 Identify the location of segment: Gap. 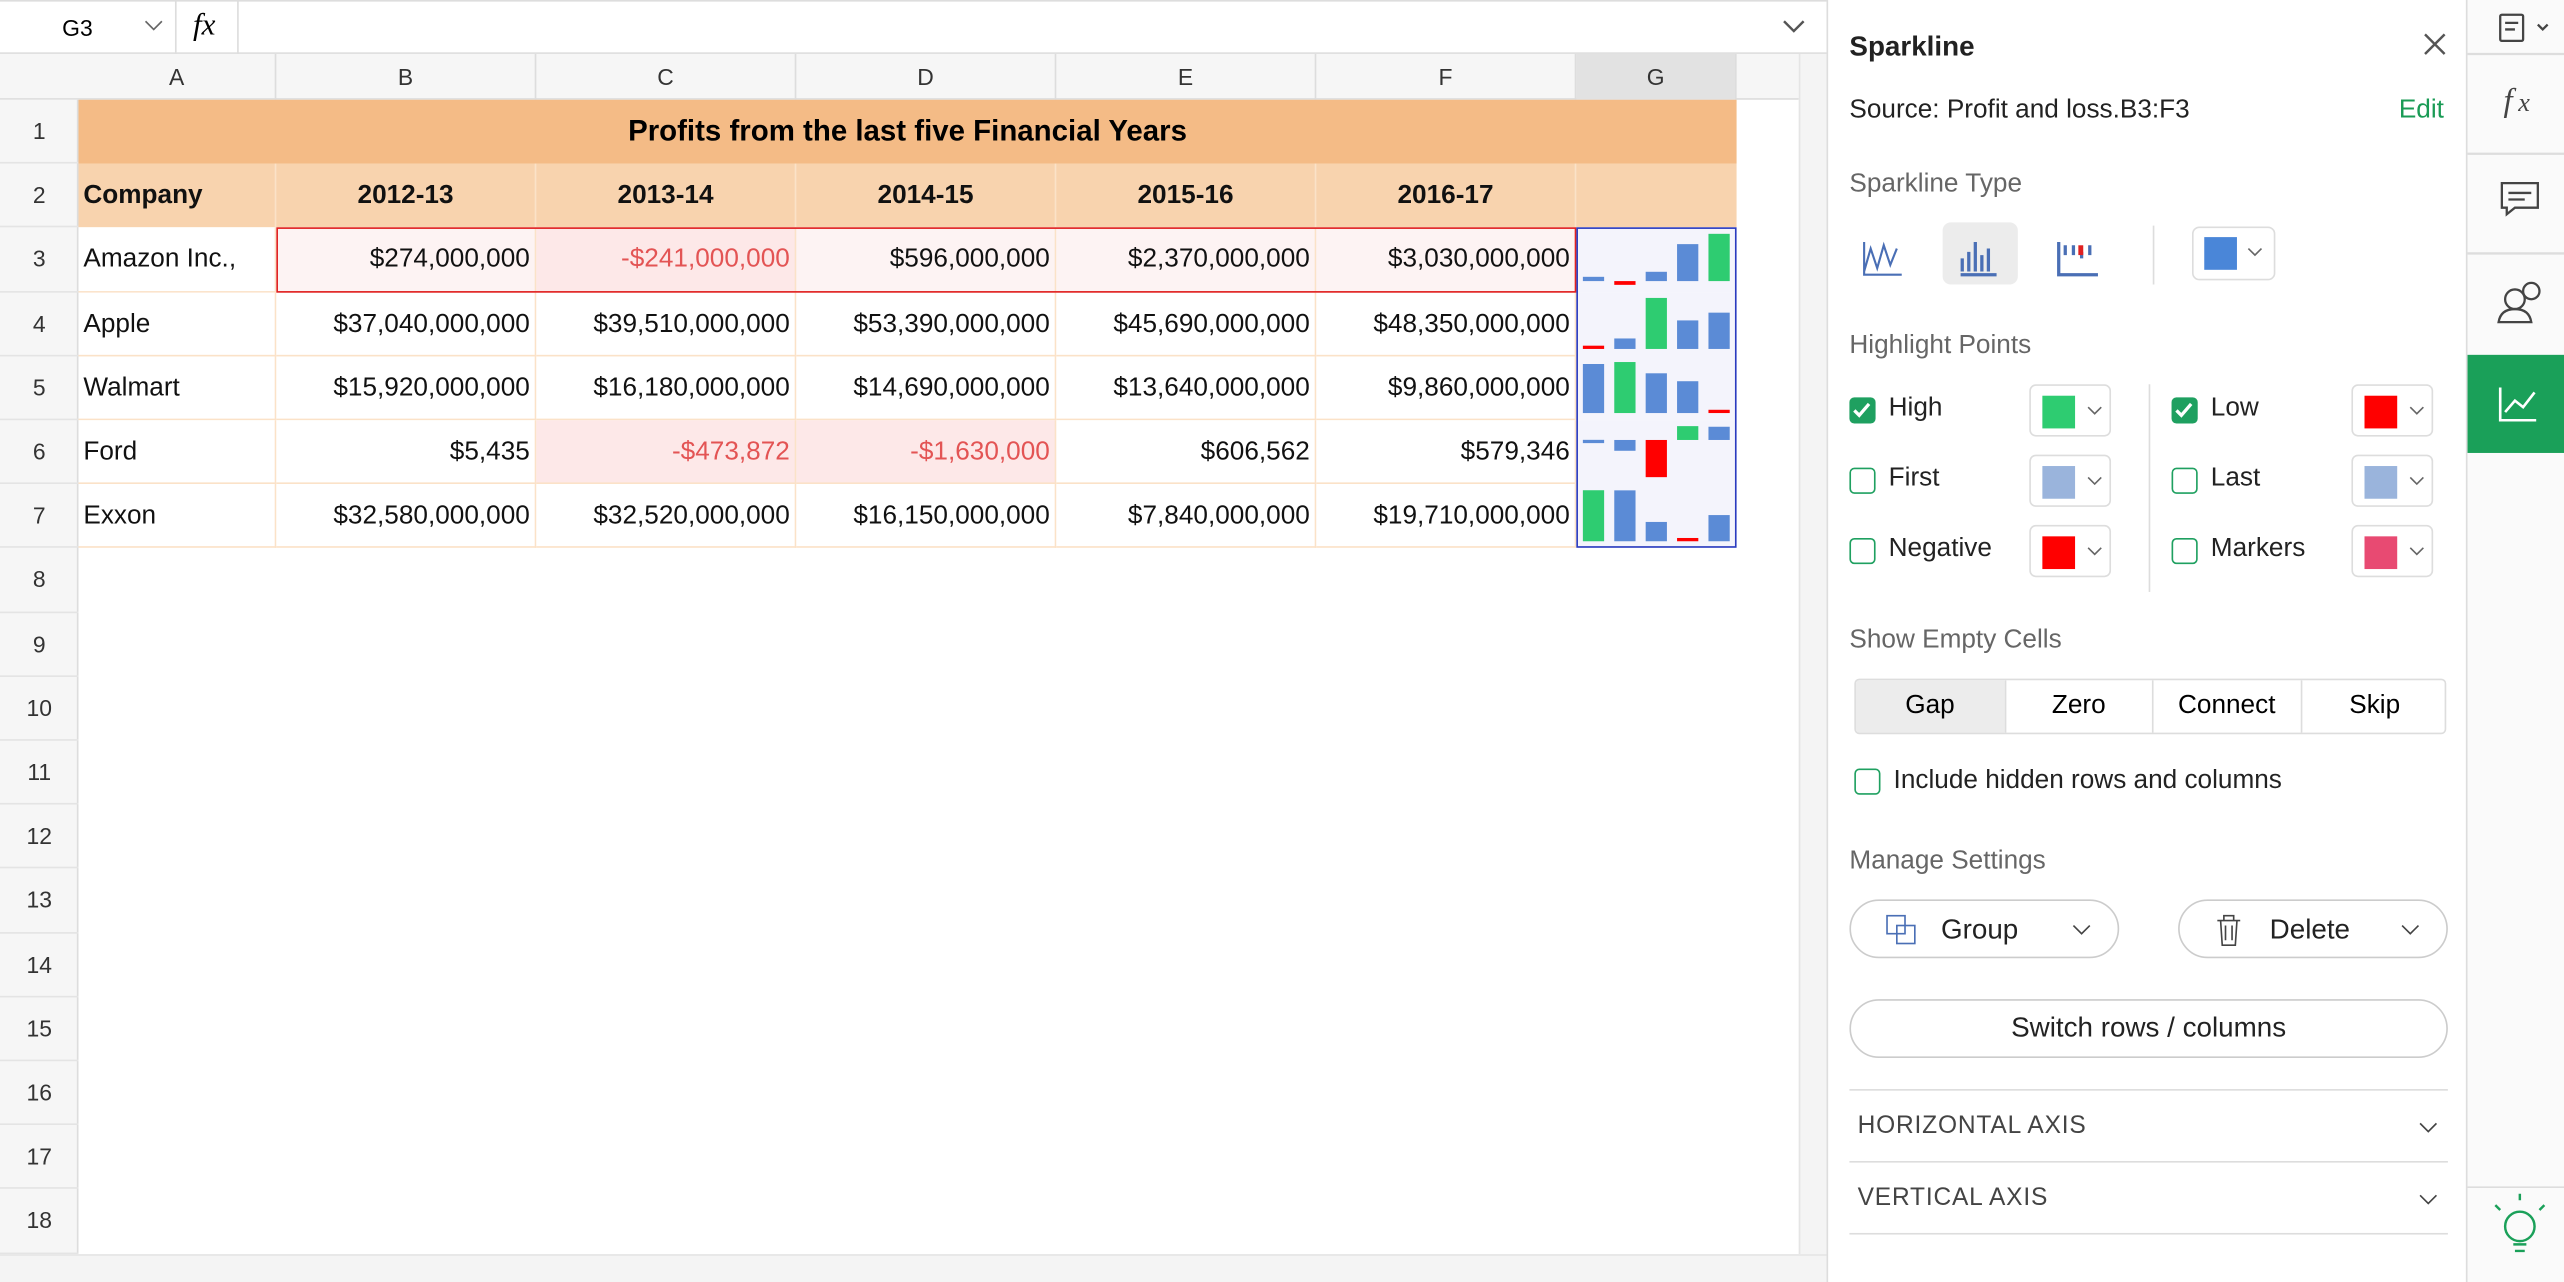
(1929, 706).